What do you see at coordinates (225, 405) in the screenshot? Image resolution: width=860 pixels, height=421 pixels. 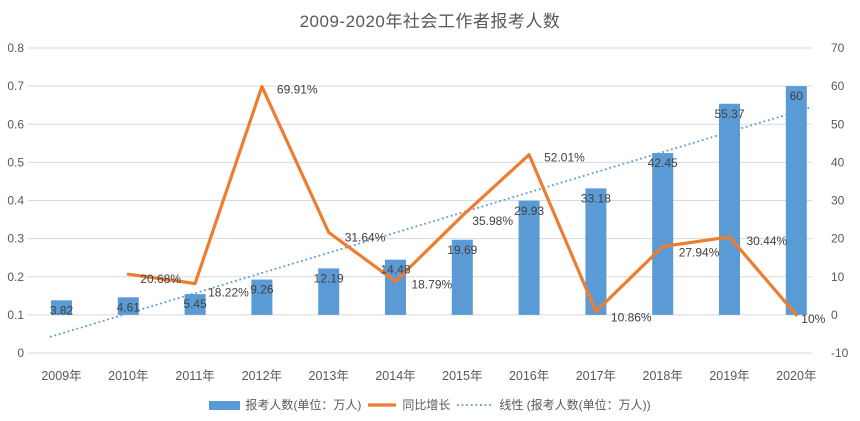 I see `bar-series-swatch-icon` at bounding box center [225, 405].